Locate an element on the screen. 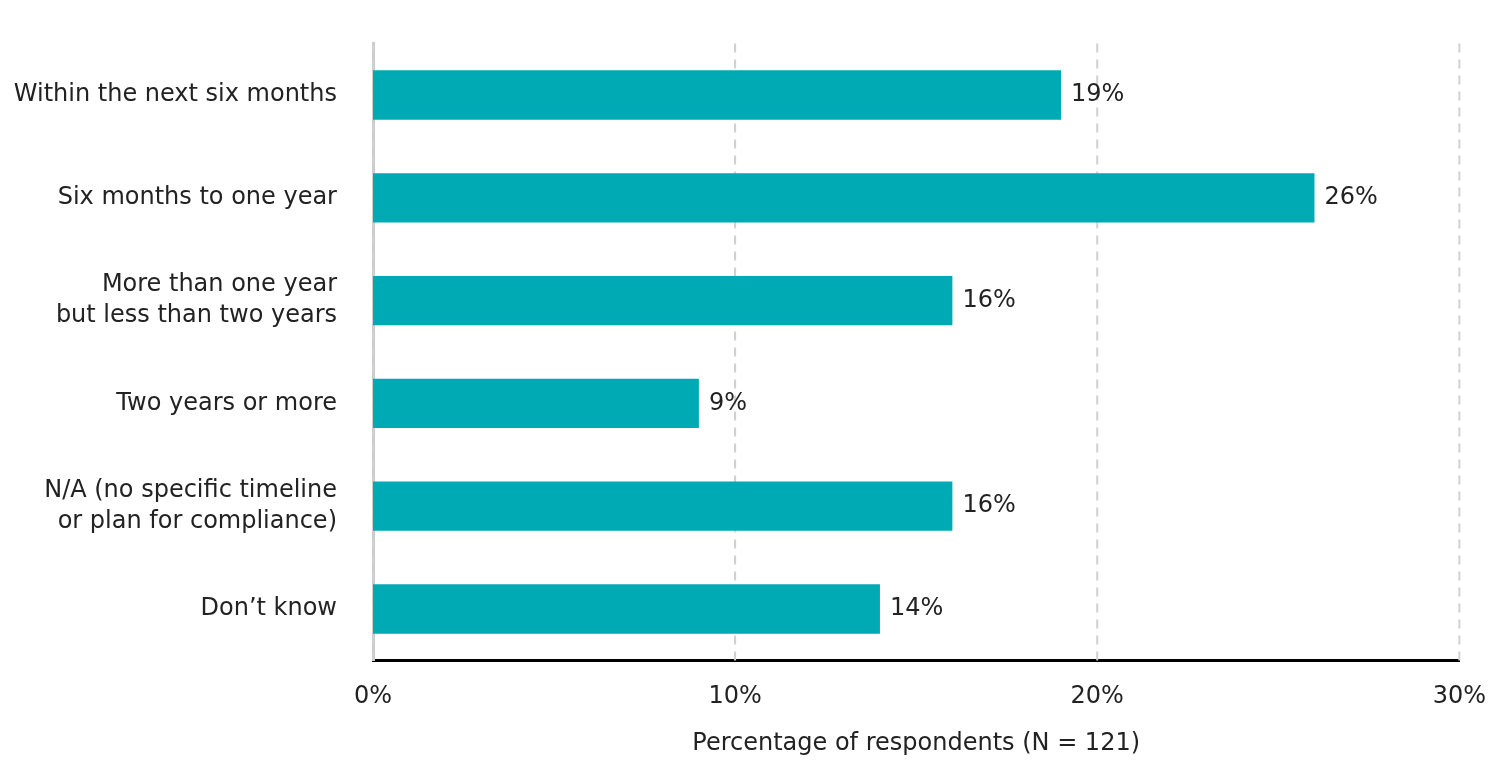 The height and width of the screenshot is (768, 1500). x-tick-label: 10% is located at coordinates (735, 695).